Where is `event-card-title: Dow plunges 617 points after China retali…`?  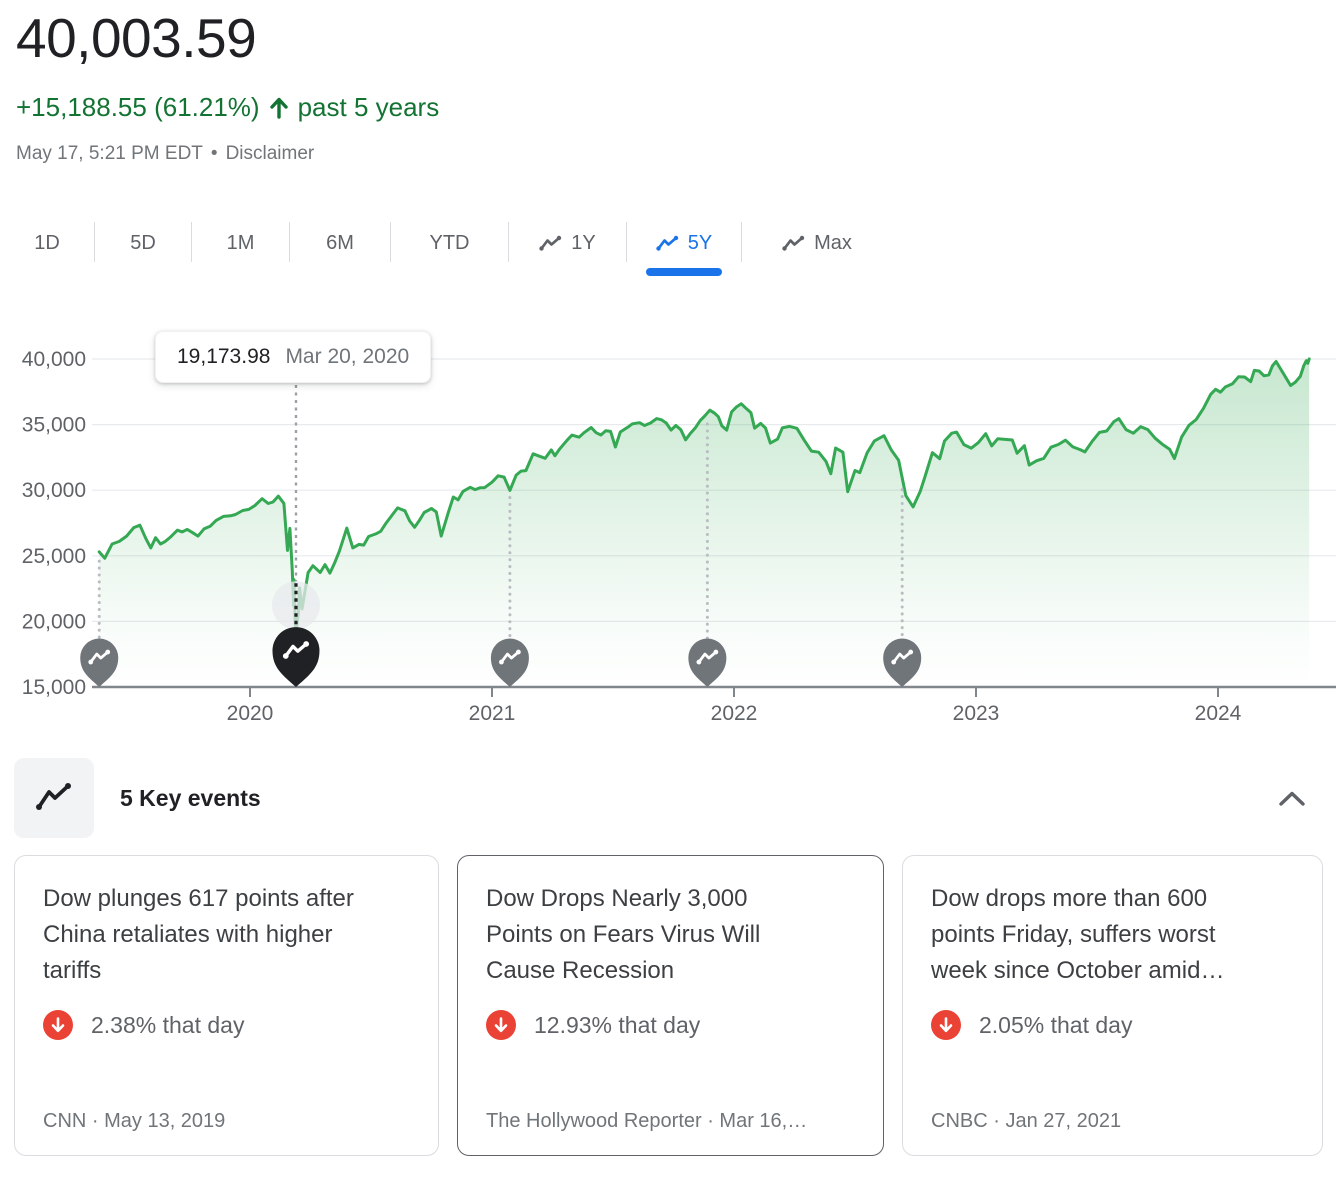 event-card-title: Dow plunges 617 points after China retali… is located at coordinates (198, 934).